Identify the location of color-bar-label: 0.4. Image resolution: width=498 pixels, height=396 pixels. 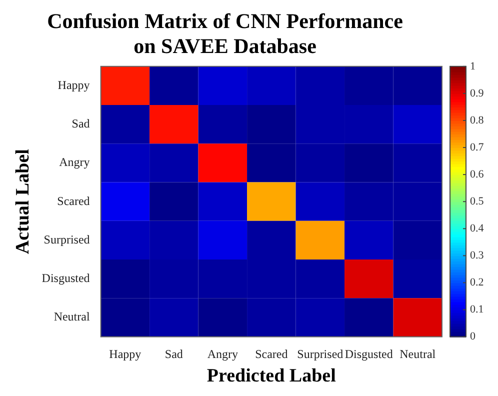
(477, 228).